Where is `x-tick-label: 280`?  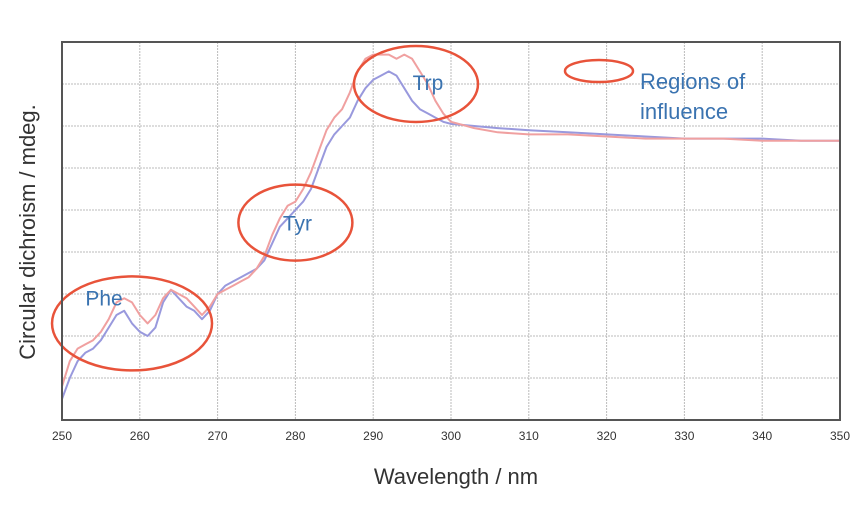
x-tick-label: 280 is located at coordinates (295, 436).